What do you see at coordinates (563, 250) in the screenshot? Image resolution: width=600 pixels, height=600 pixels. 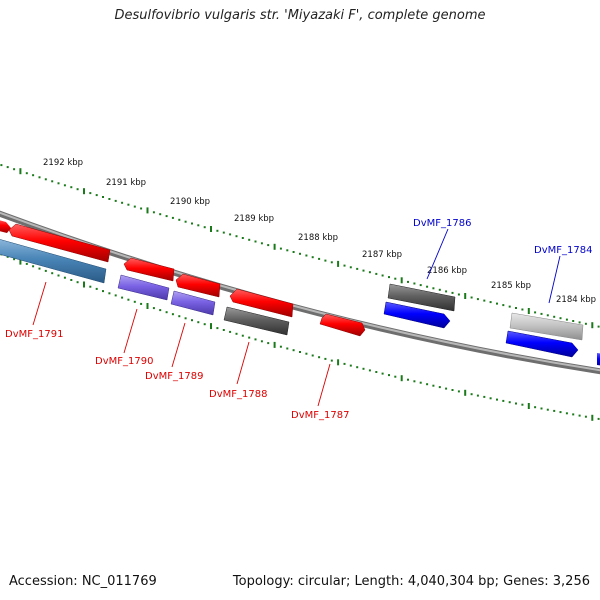 I see `gene-label-dvmf-1784: DvMF_1784` at bounding box center [563, 250].